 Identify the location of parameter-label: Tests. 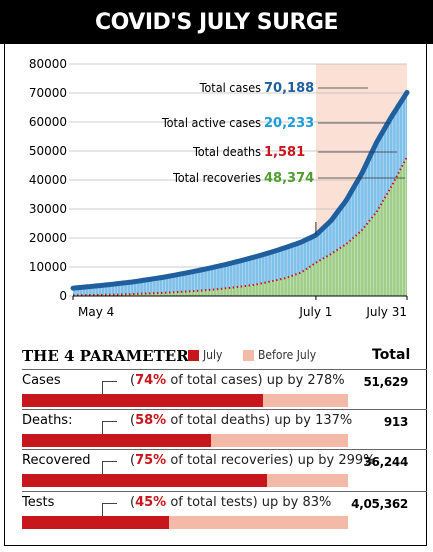
(38, 502).